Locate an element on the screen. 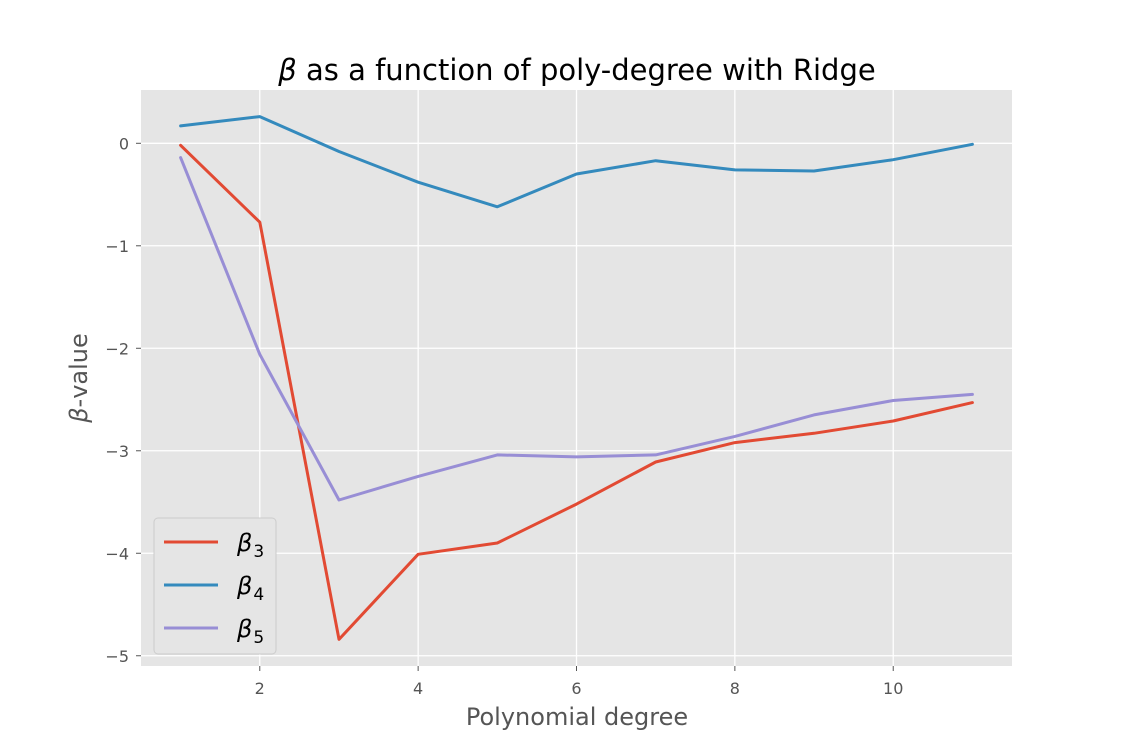  x-tick-label: 6 is located at coordinates (576, 688).